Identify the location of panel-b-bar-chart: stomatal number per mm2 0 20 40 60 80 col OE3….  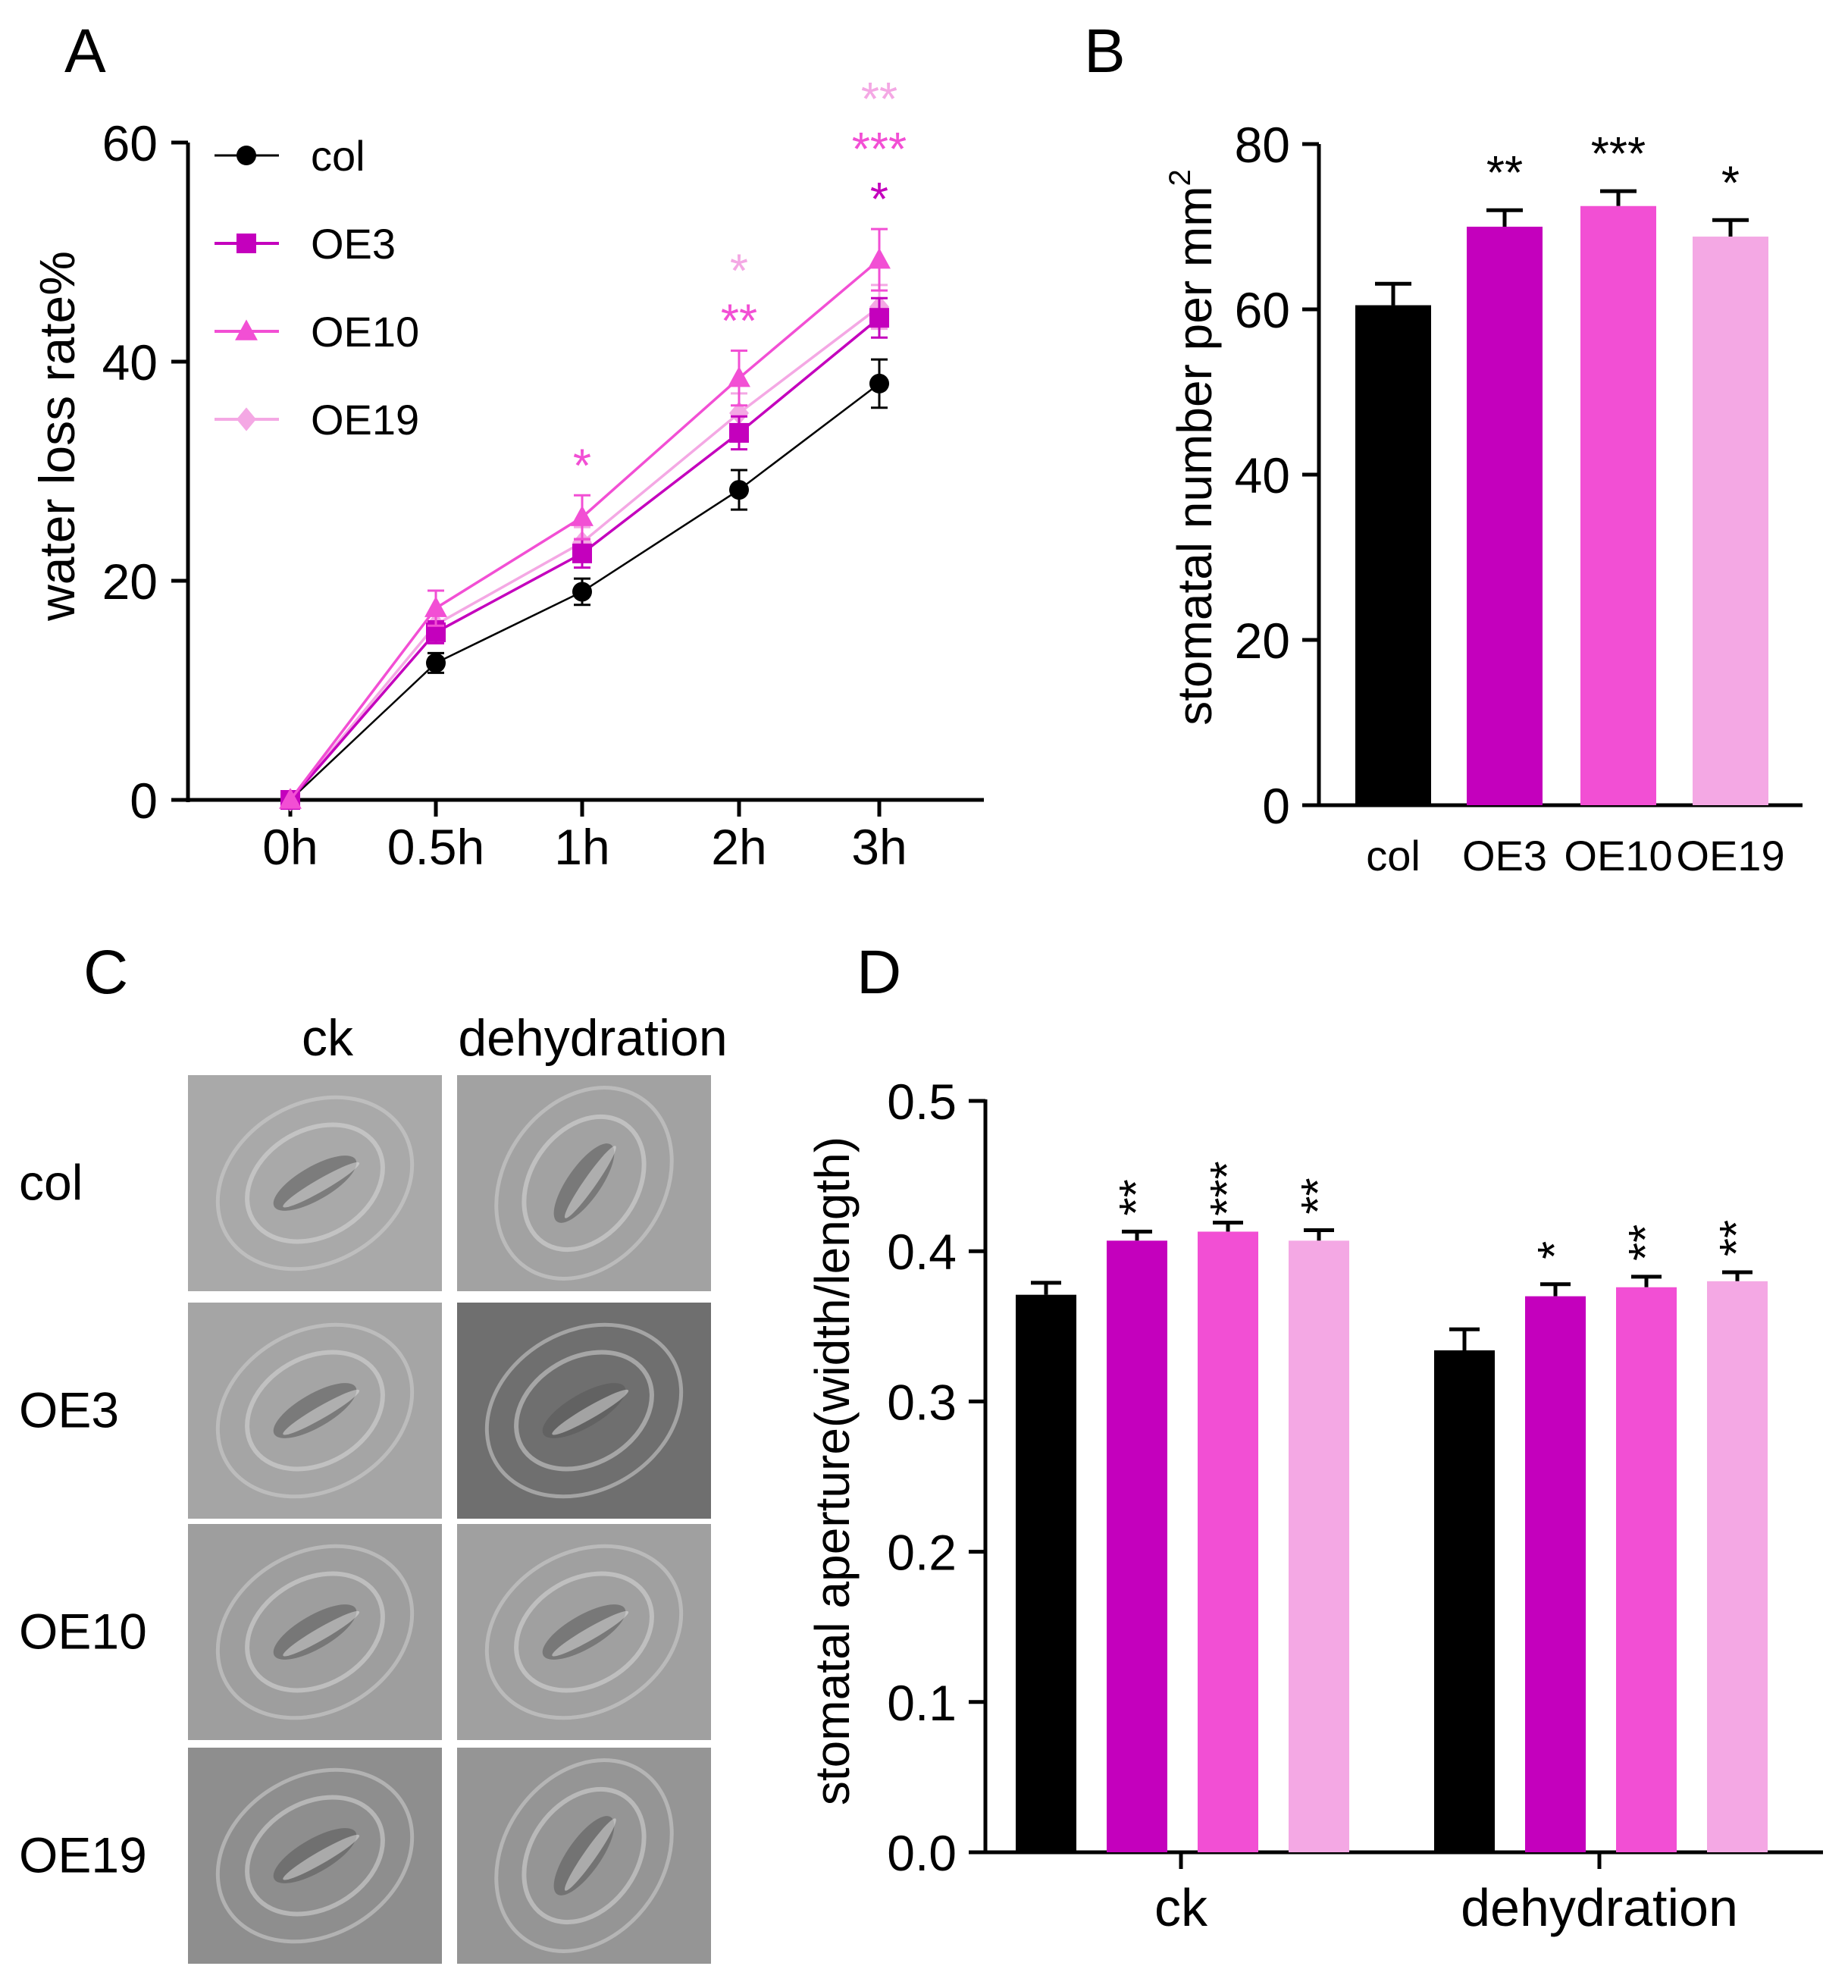
(1483, 498).